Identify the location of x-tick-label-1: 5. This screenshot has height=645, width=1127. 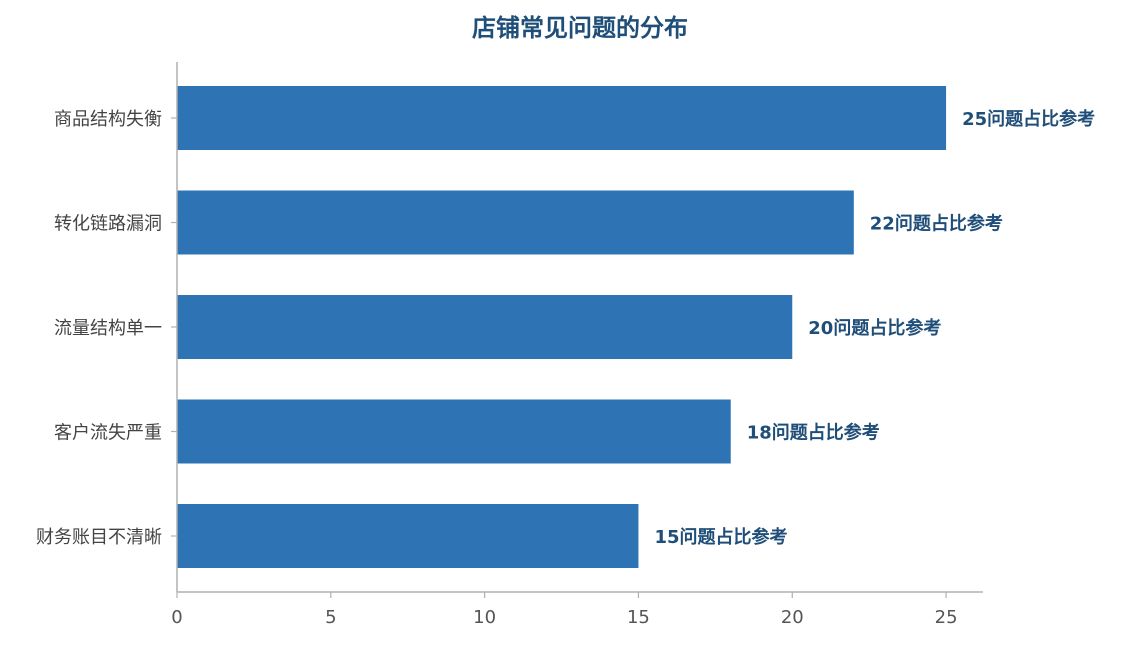
(330, 617).